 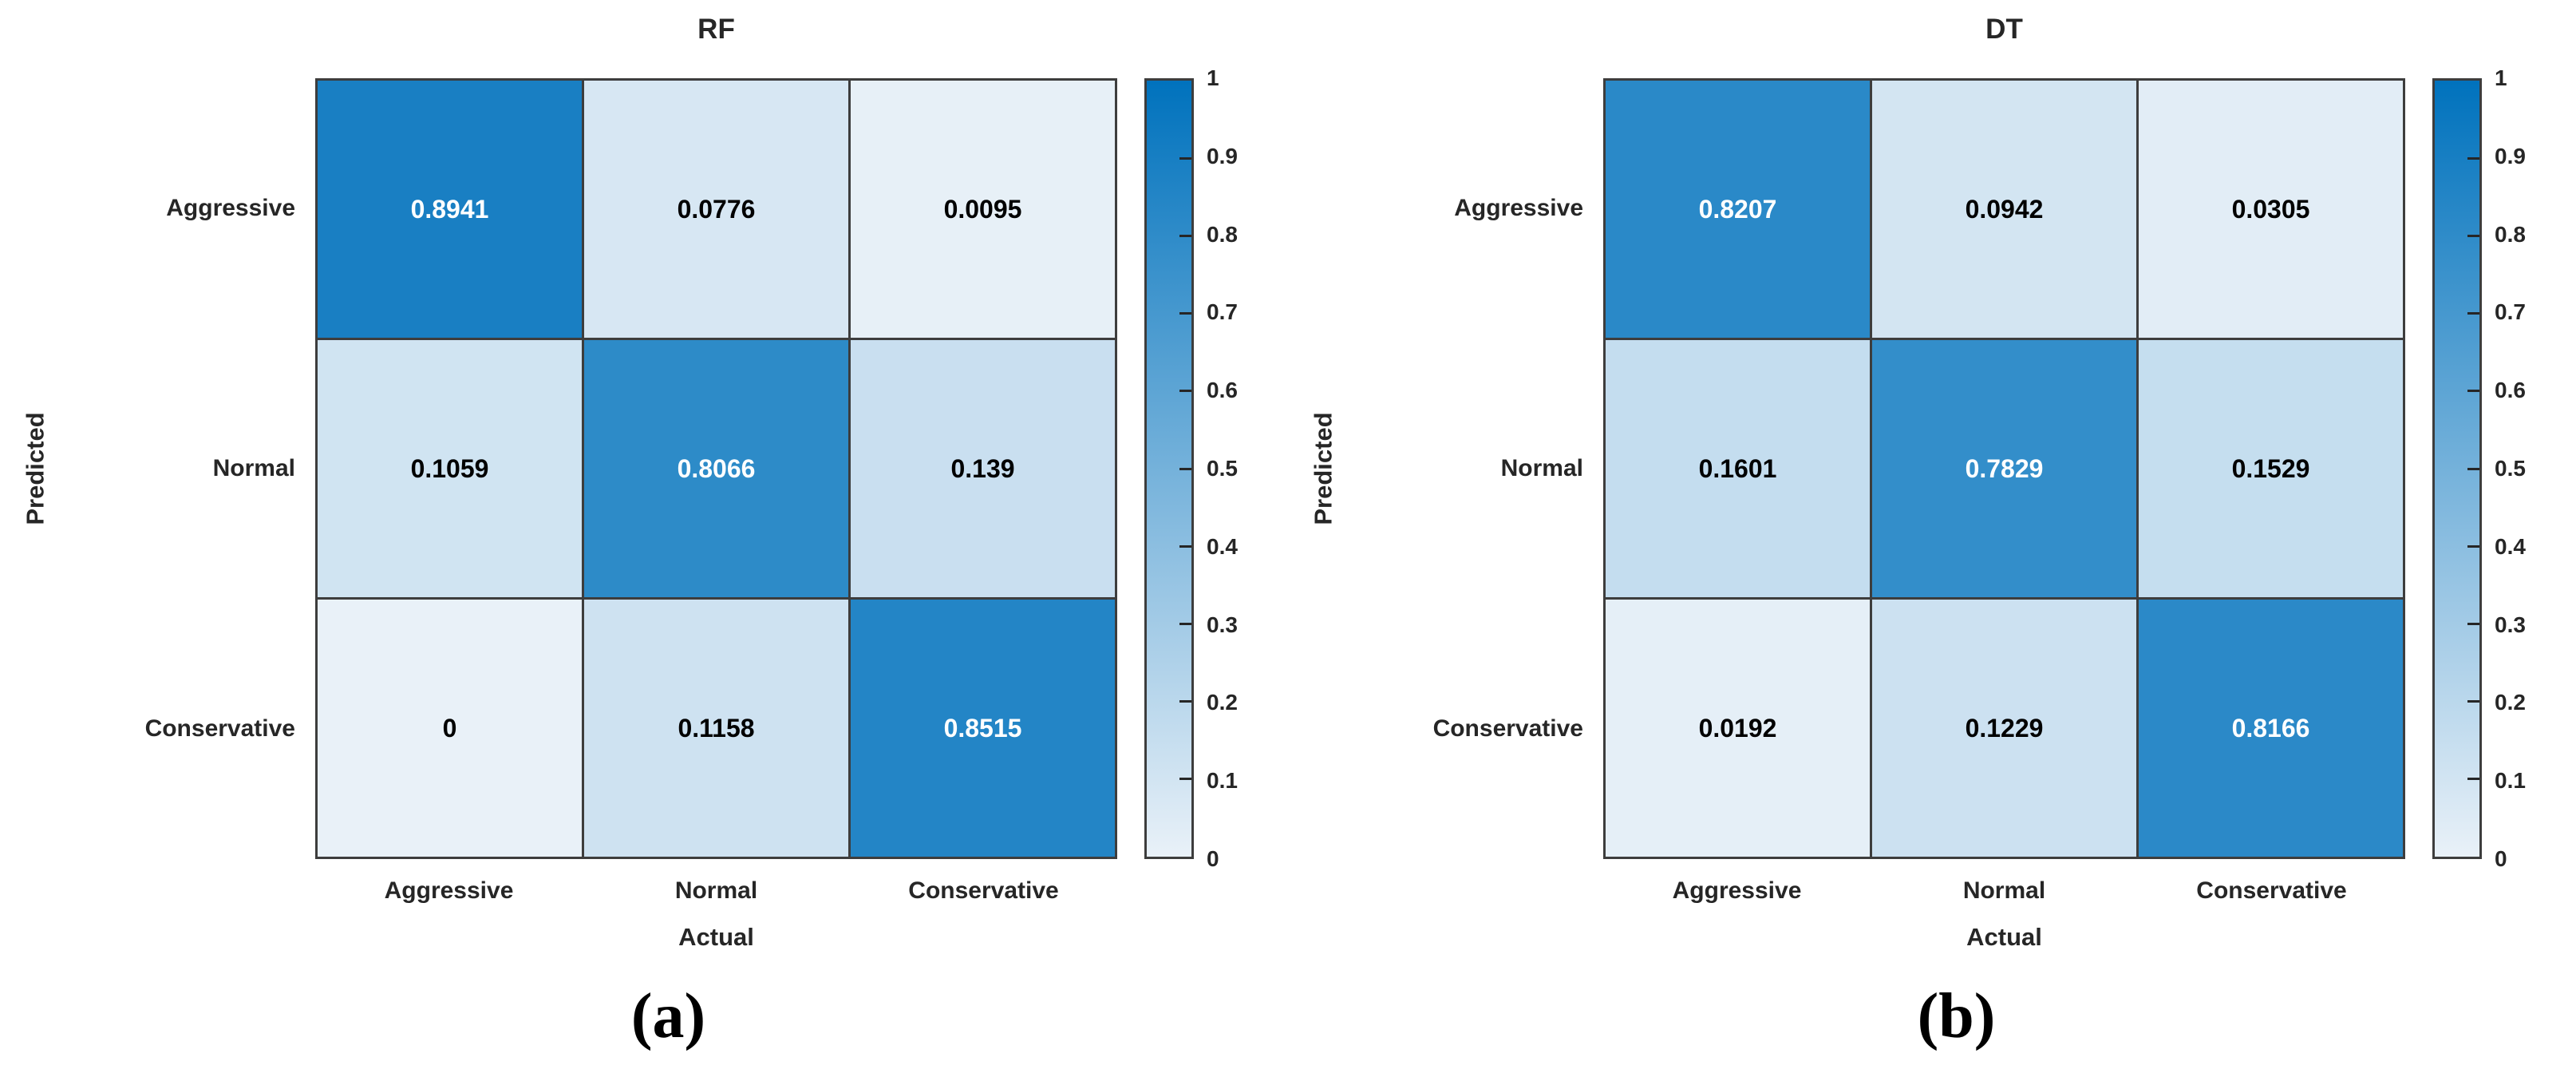 I want to click on heatmap-cell: 0.8066, so click(x=716, y=469).